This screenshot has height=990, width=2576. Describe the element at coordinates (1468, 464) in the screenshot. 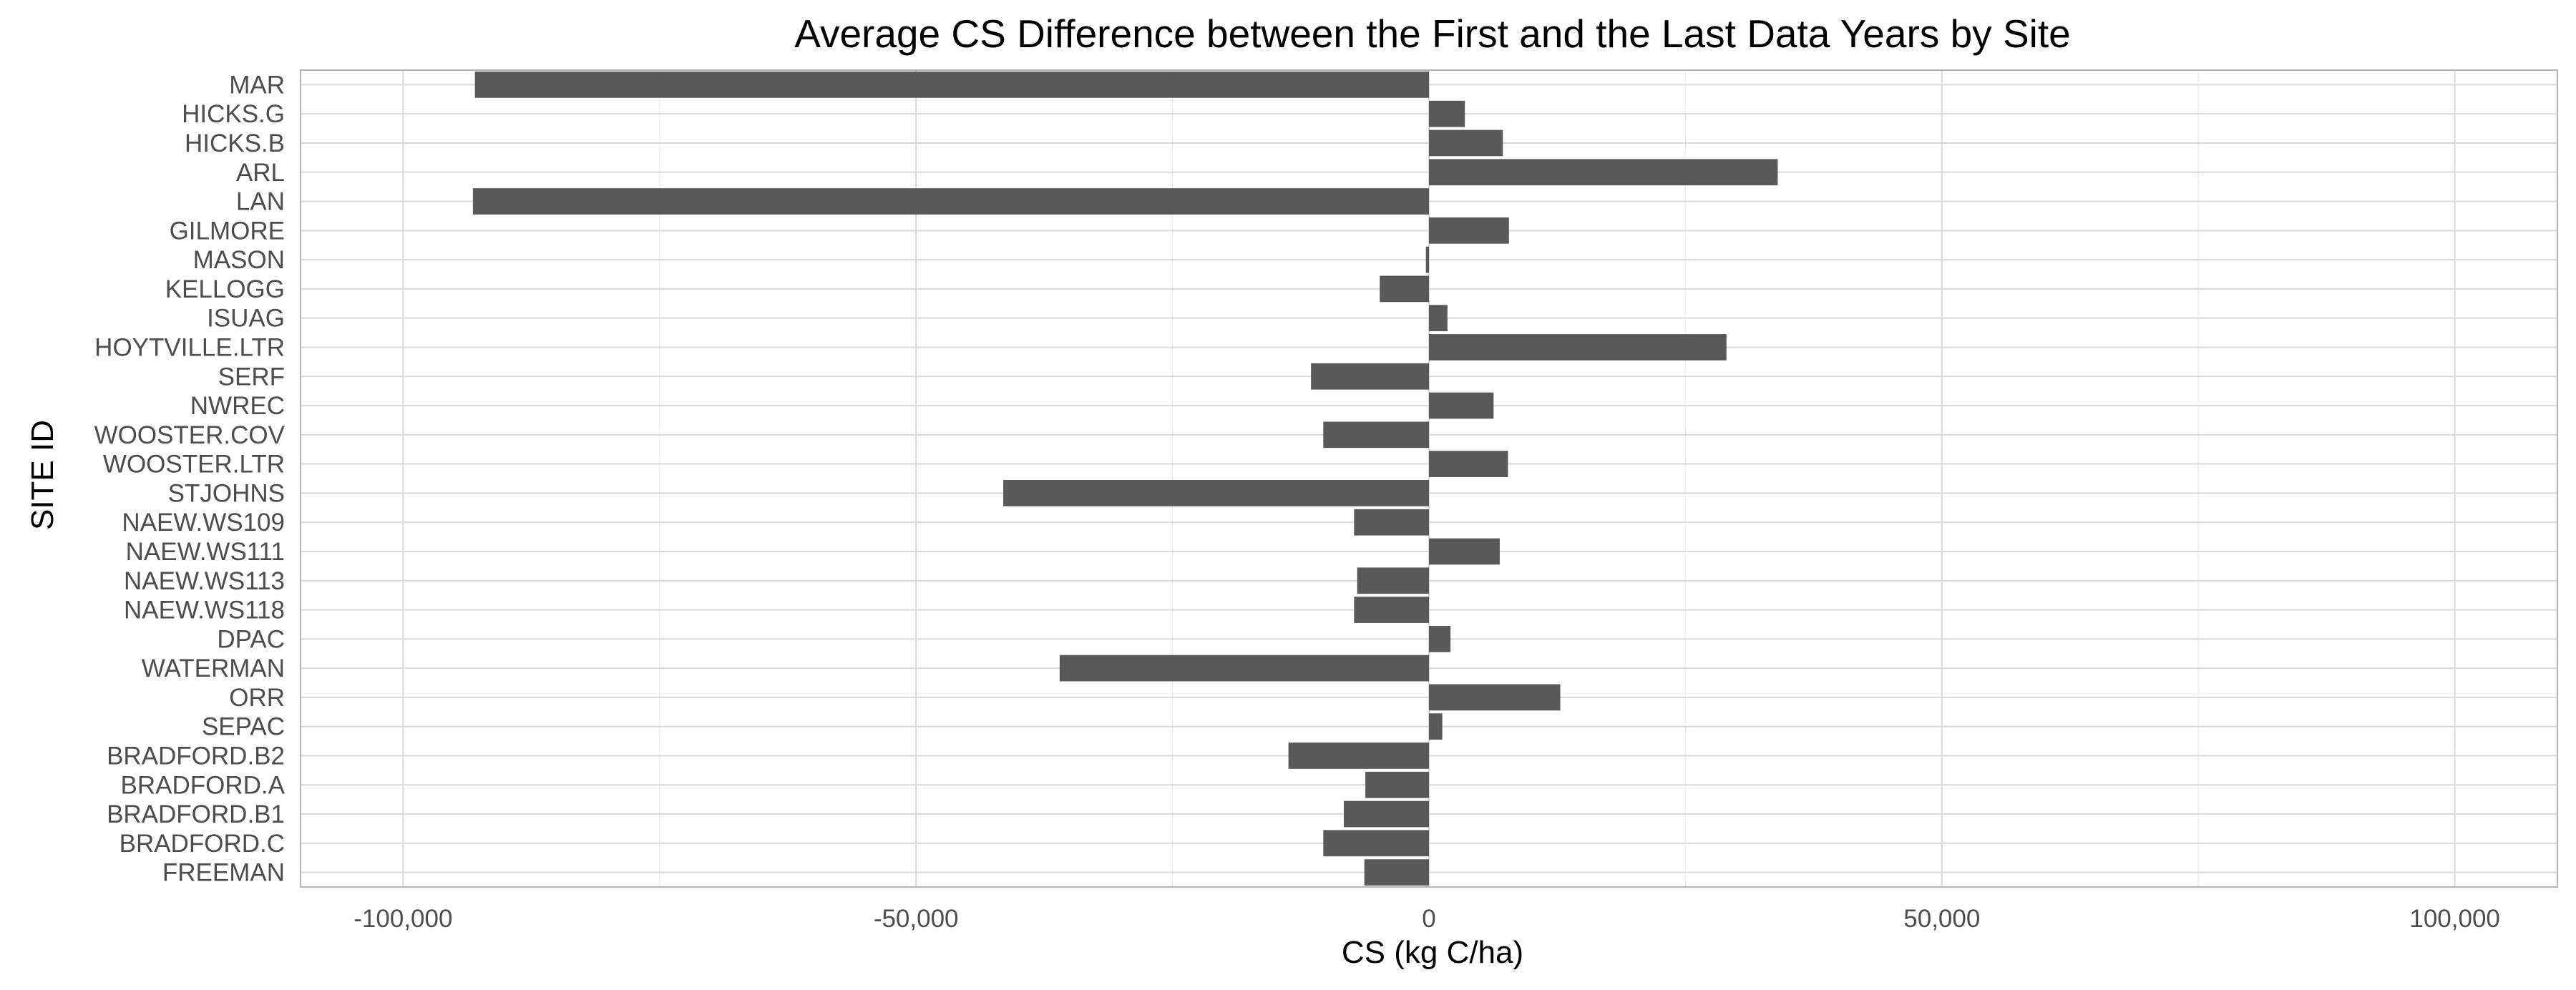

I see `bar-wooster-ltr` at that location.